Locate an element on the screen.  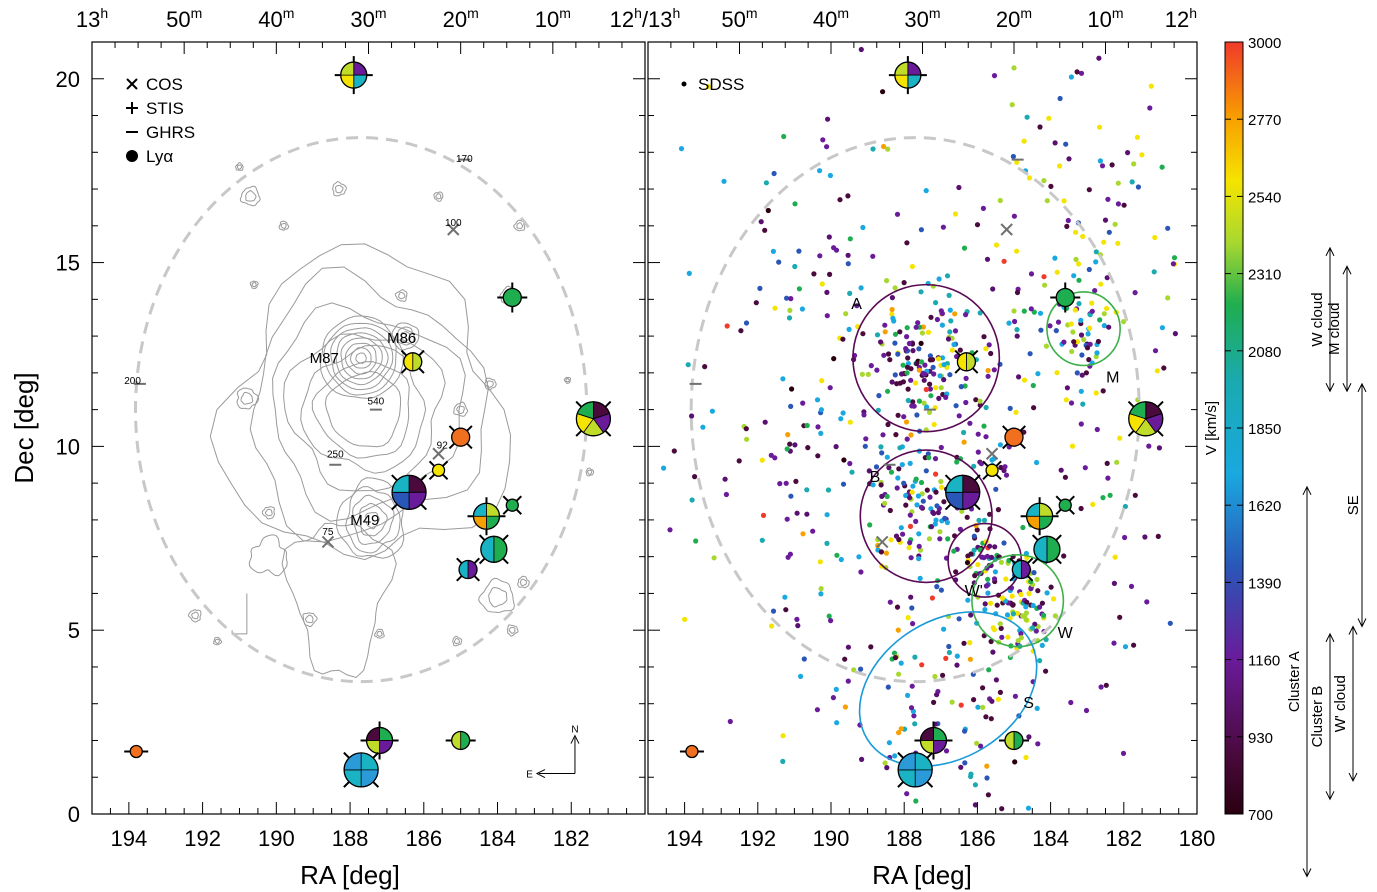
cos-marker is located at coordinates (1006, 229).